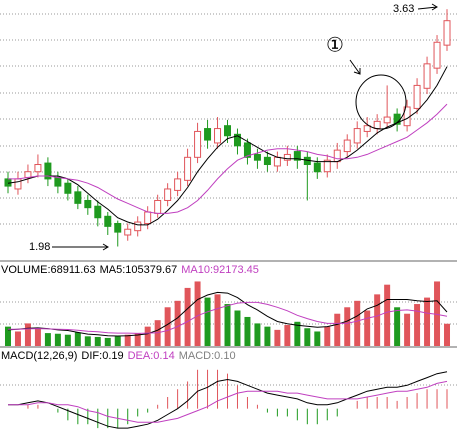 The image size is (457, 434). I want to click on high-label: 3.63, so click(403, 9).